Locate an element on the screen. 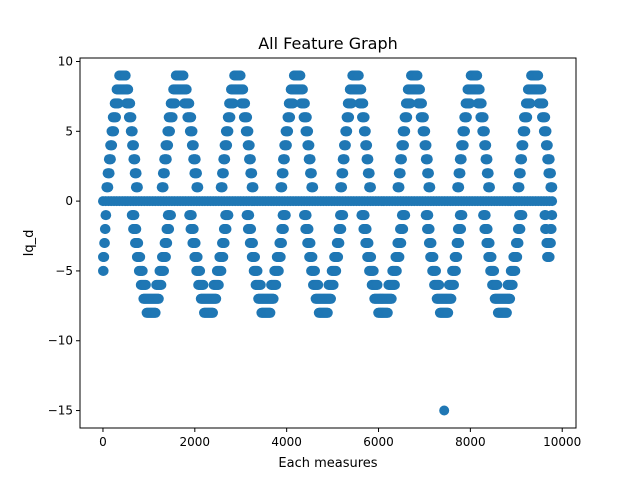 Image resolution: width=640 pixels, height=480 pixels. x-tick-label: 8000 is located at coordinates (470, 442).